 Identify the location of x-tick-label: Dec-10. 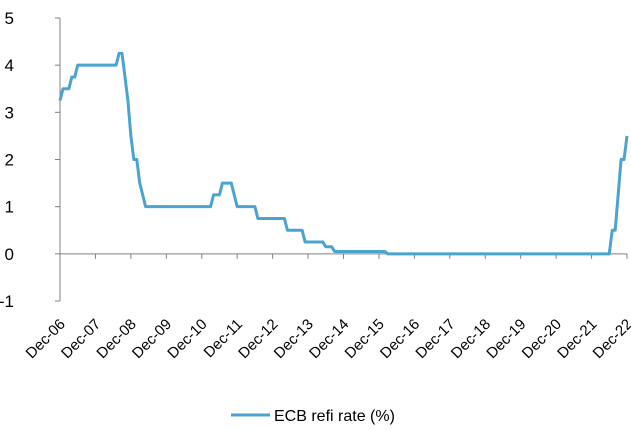
(187, 339).